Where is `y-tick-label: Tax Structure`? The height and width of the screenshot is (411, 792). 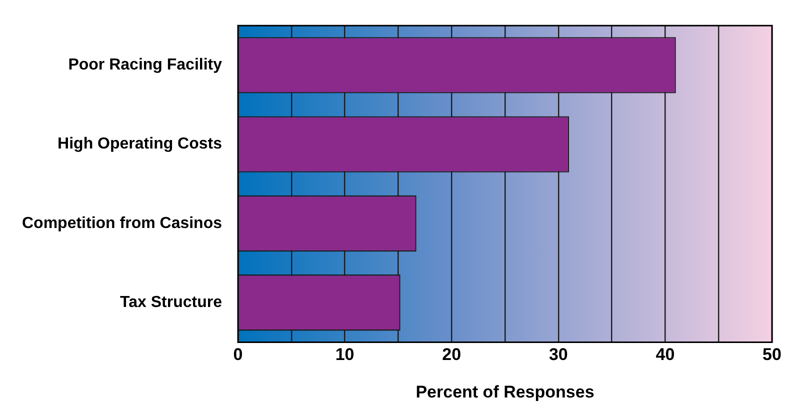
y-tick-label: Tax Structure is located at coordinates (171, 303).